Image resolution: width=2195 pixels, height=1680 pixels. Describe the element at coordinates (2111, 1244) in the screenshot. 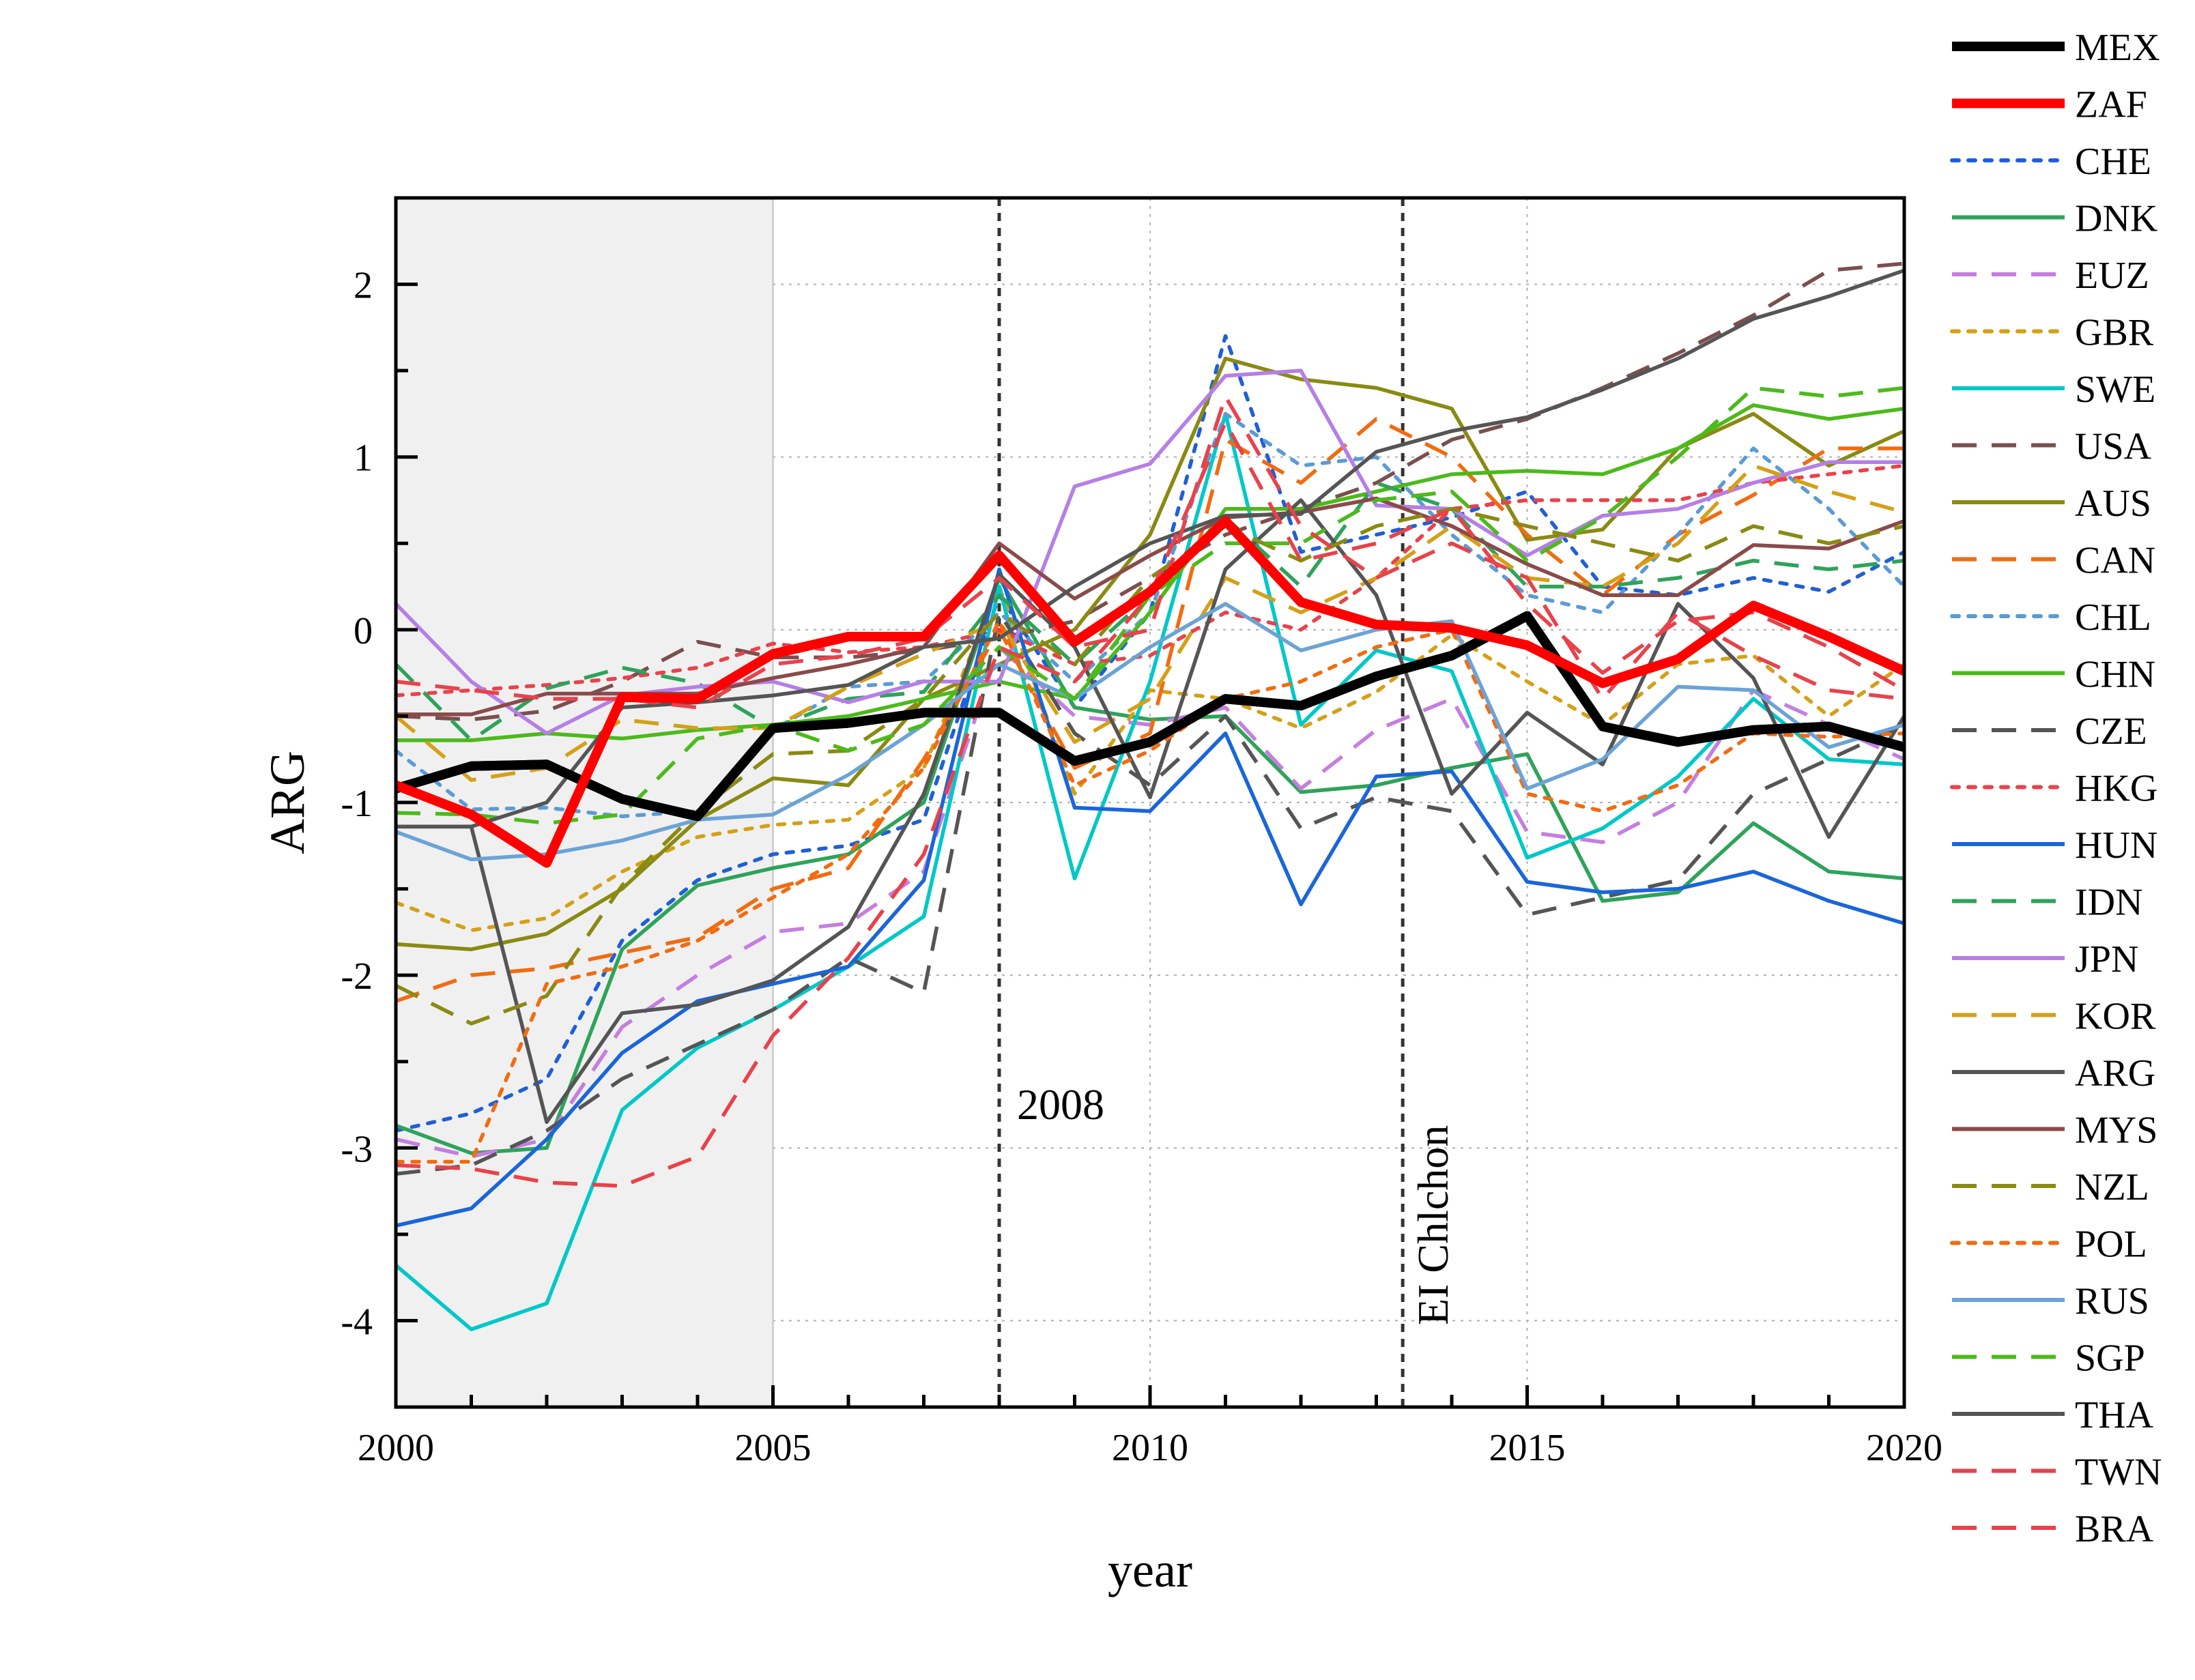

I see `legend-label-pol: POL` at that location.